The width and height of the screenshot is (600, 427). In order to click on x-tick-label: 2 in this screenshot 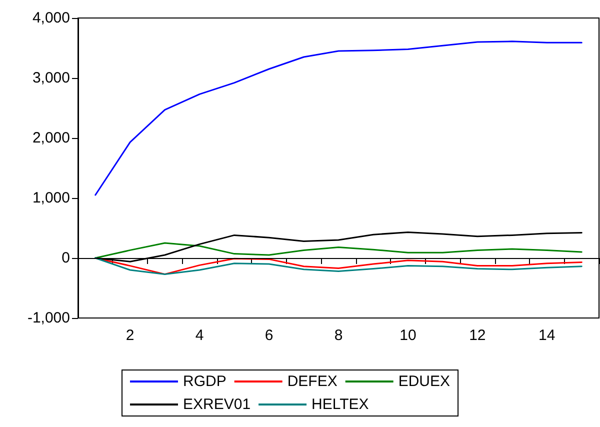, I will do `click(130, 335)`.